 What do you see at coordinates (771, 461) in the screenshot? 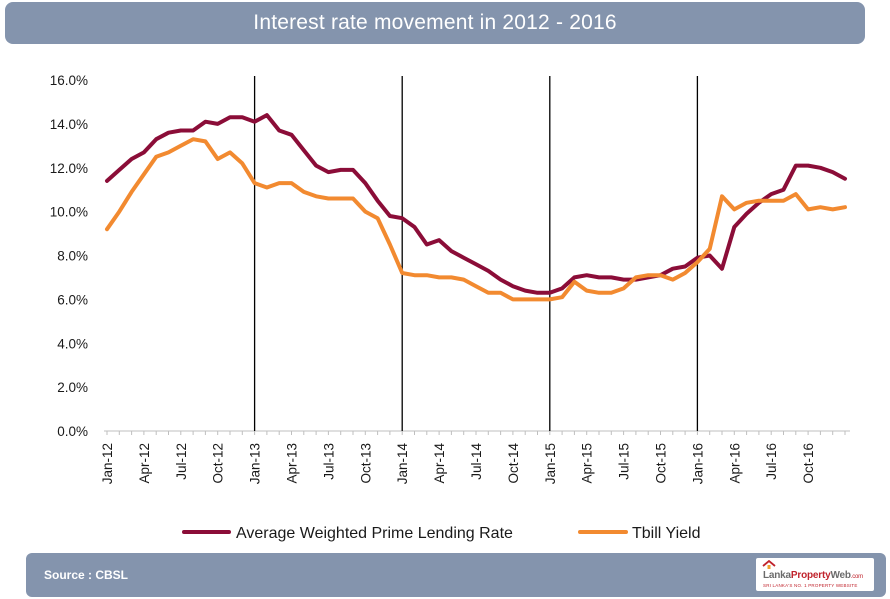
I see `x-tick-label: Jul-16` at bounding box center [771, 461].